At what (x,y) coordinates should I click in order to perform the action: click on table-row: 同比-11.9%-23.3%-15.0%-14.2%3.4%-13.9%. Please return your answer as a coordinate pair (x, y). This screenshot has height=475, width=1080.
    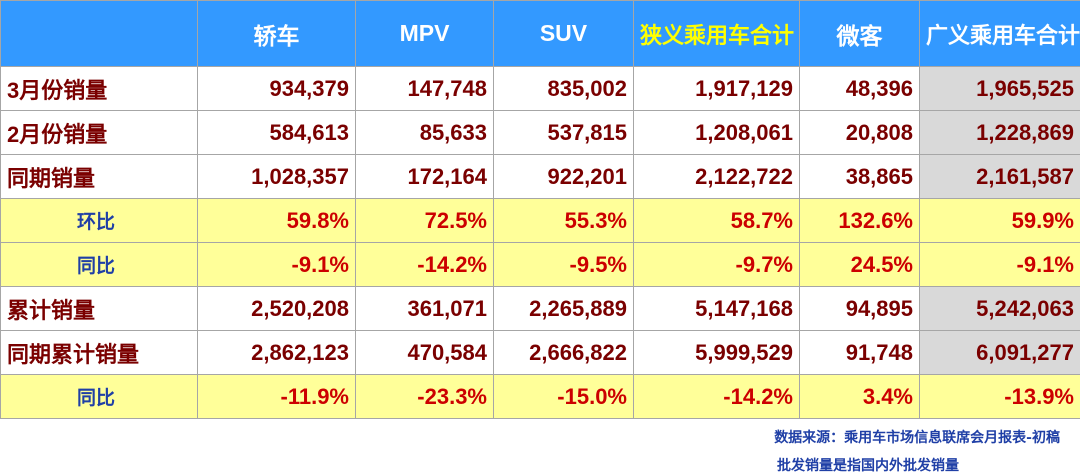
    Looking at the image, I should click on (540, 397).